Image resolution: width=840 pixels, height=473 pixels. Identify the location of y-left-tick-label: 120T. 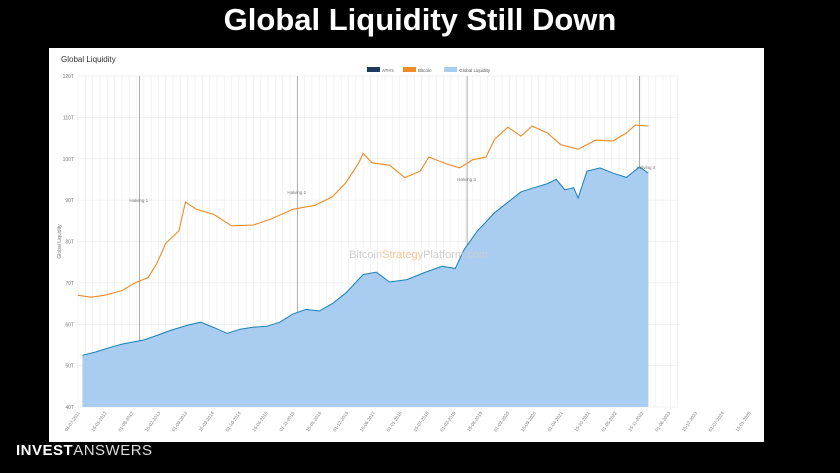
(68, 77).